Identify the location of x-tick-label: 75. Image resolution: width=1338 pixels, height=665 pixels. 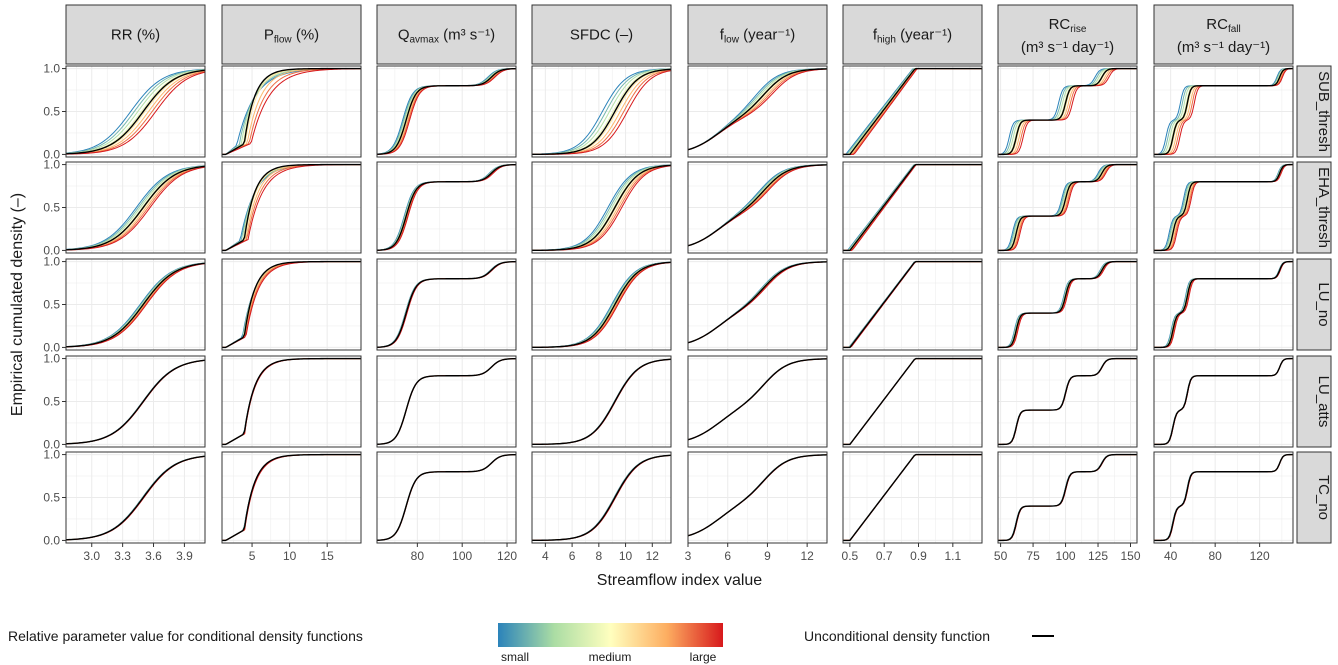
(1033, 556).